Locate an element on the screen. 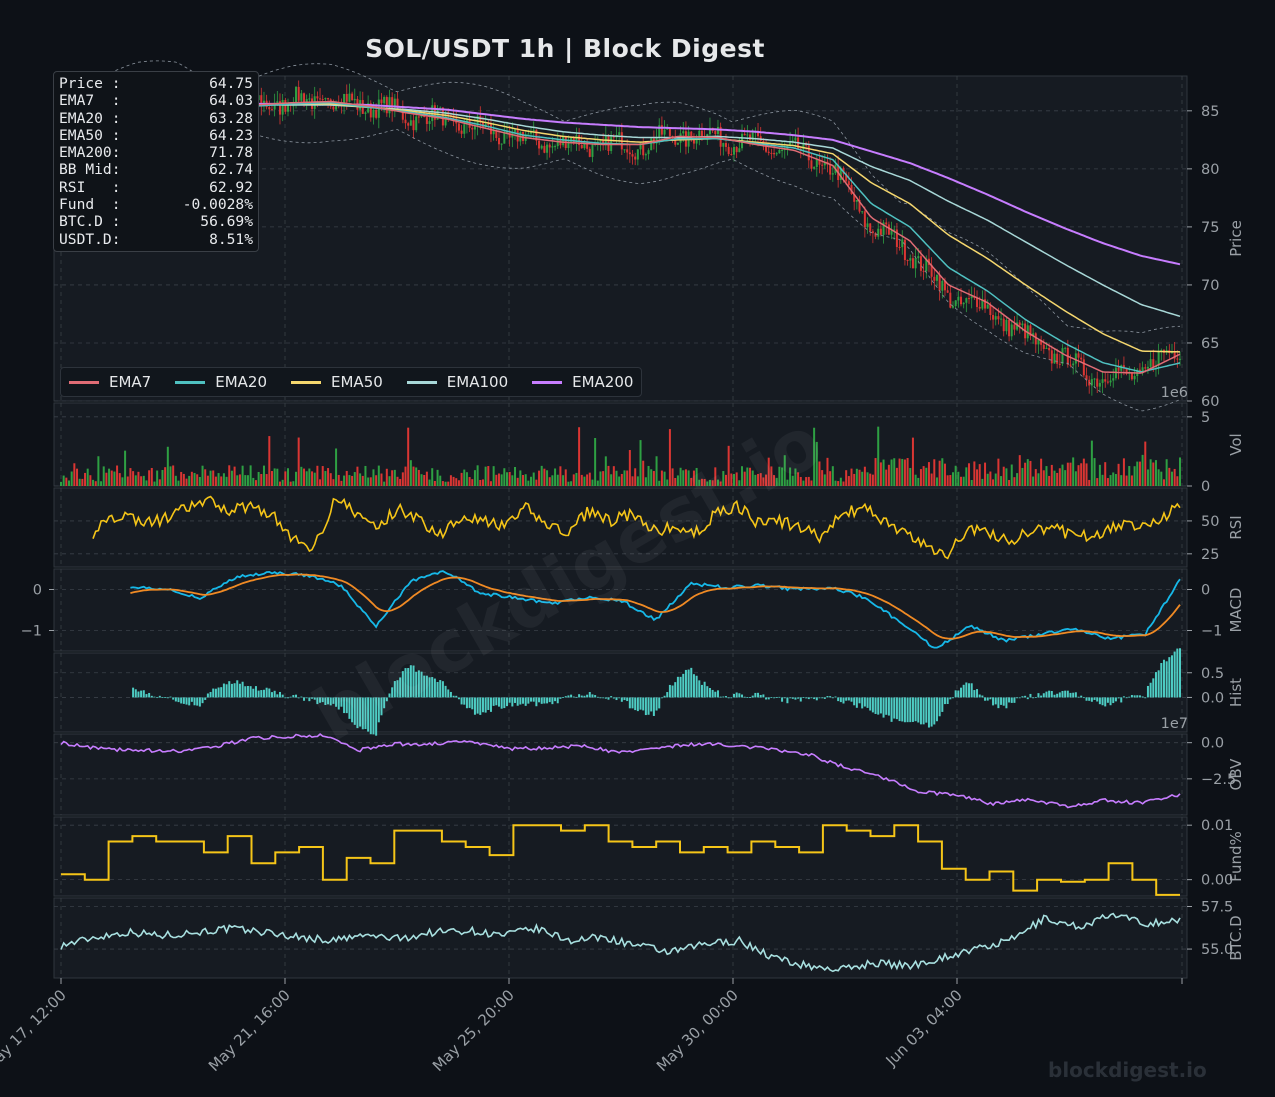 Image resolution: width=1275 pixels, height=1097 pixels. histogram-bars is located at coordinates (656, 692).